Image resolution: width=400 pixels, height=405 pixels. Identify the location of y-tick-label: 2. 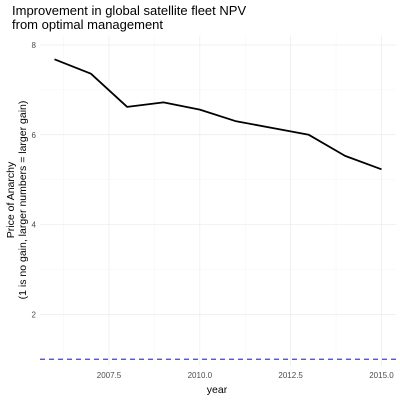
(34, 314).